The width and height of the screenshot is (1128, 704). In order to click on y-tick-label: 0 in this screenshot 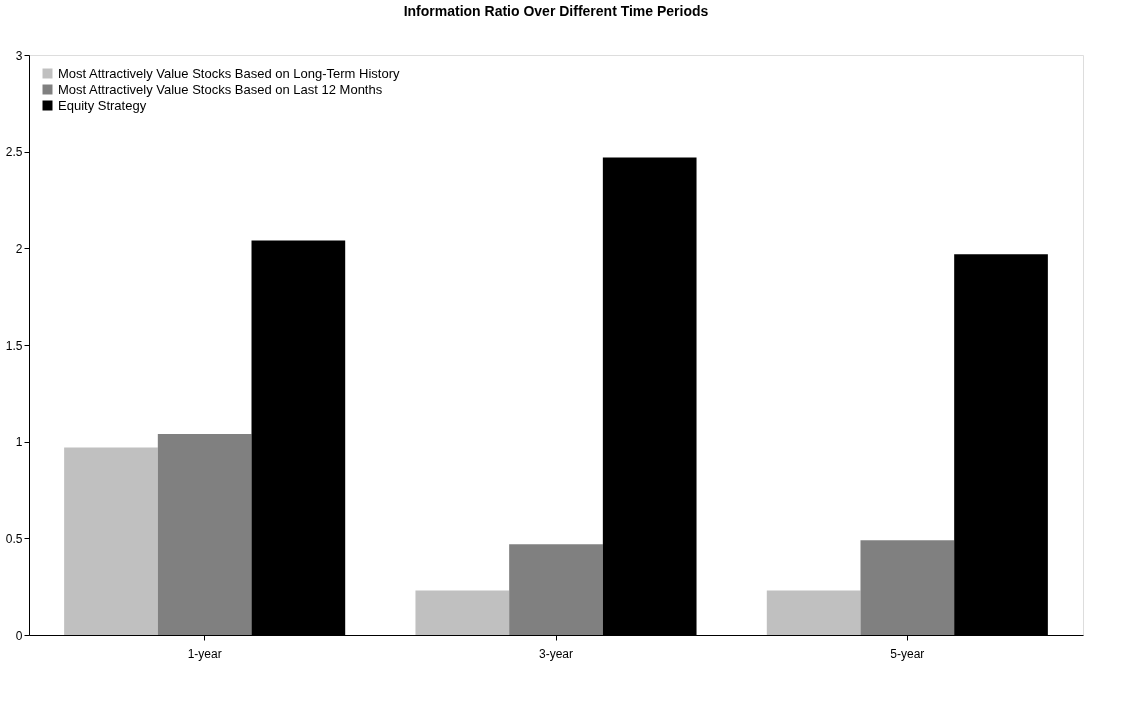, I will do `click(19, 635)`.